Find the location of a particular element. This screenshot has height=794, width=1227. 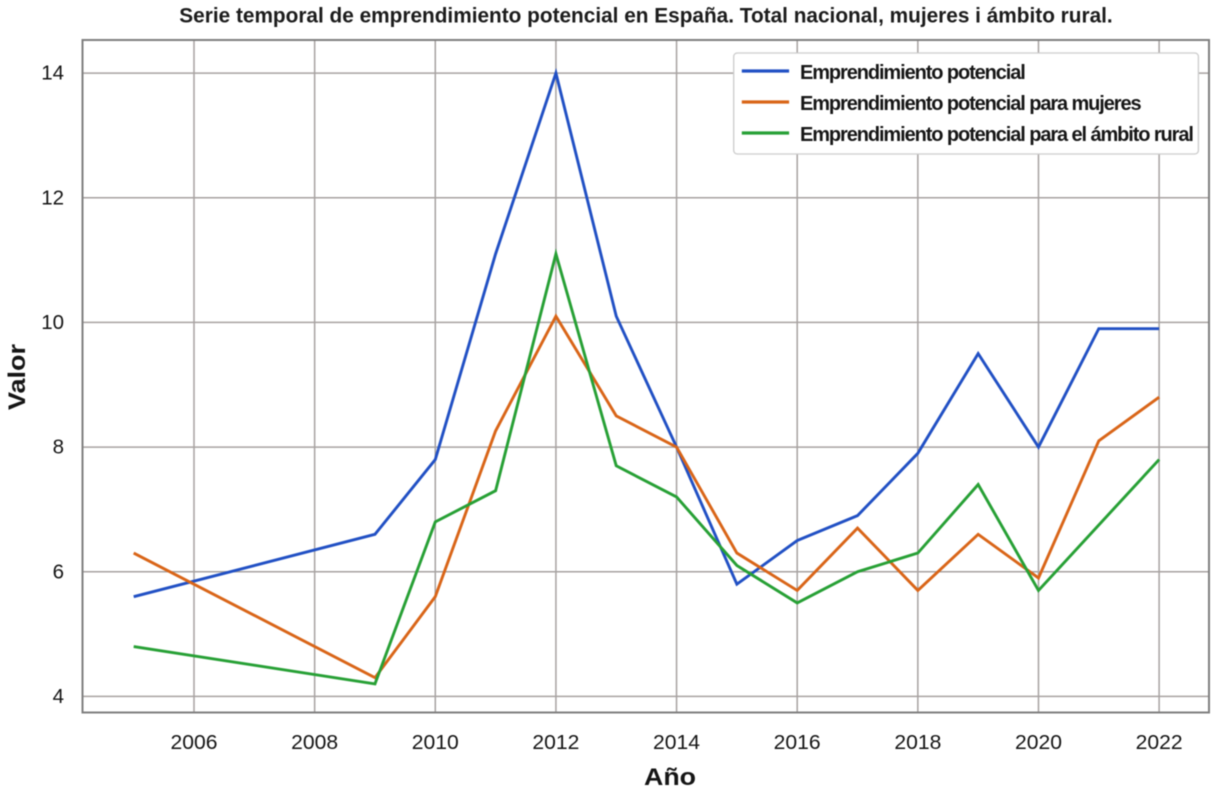

svg-text: Emprendimiento potencial is located at coordinates (912, 73).